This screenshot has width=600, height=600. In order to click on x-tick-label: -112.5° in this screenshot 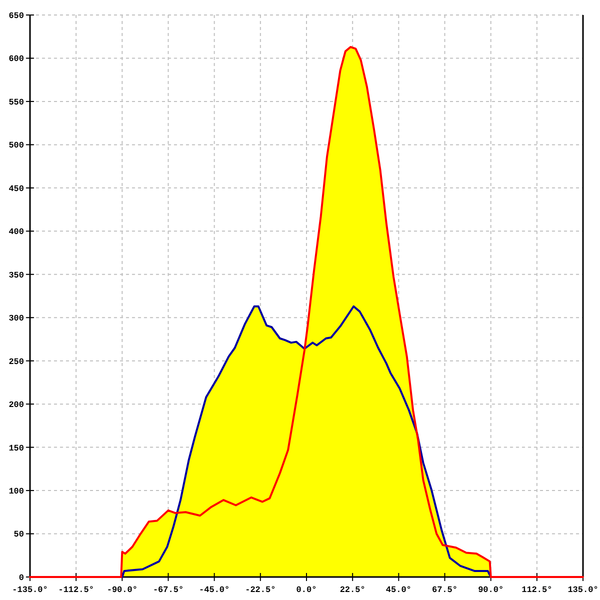, I will do `click(76, 590)`.